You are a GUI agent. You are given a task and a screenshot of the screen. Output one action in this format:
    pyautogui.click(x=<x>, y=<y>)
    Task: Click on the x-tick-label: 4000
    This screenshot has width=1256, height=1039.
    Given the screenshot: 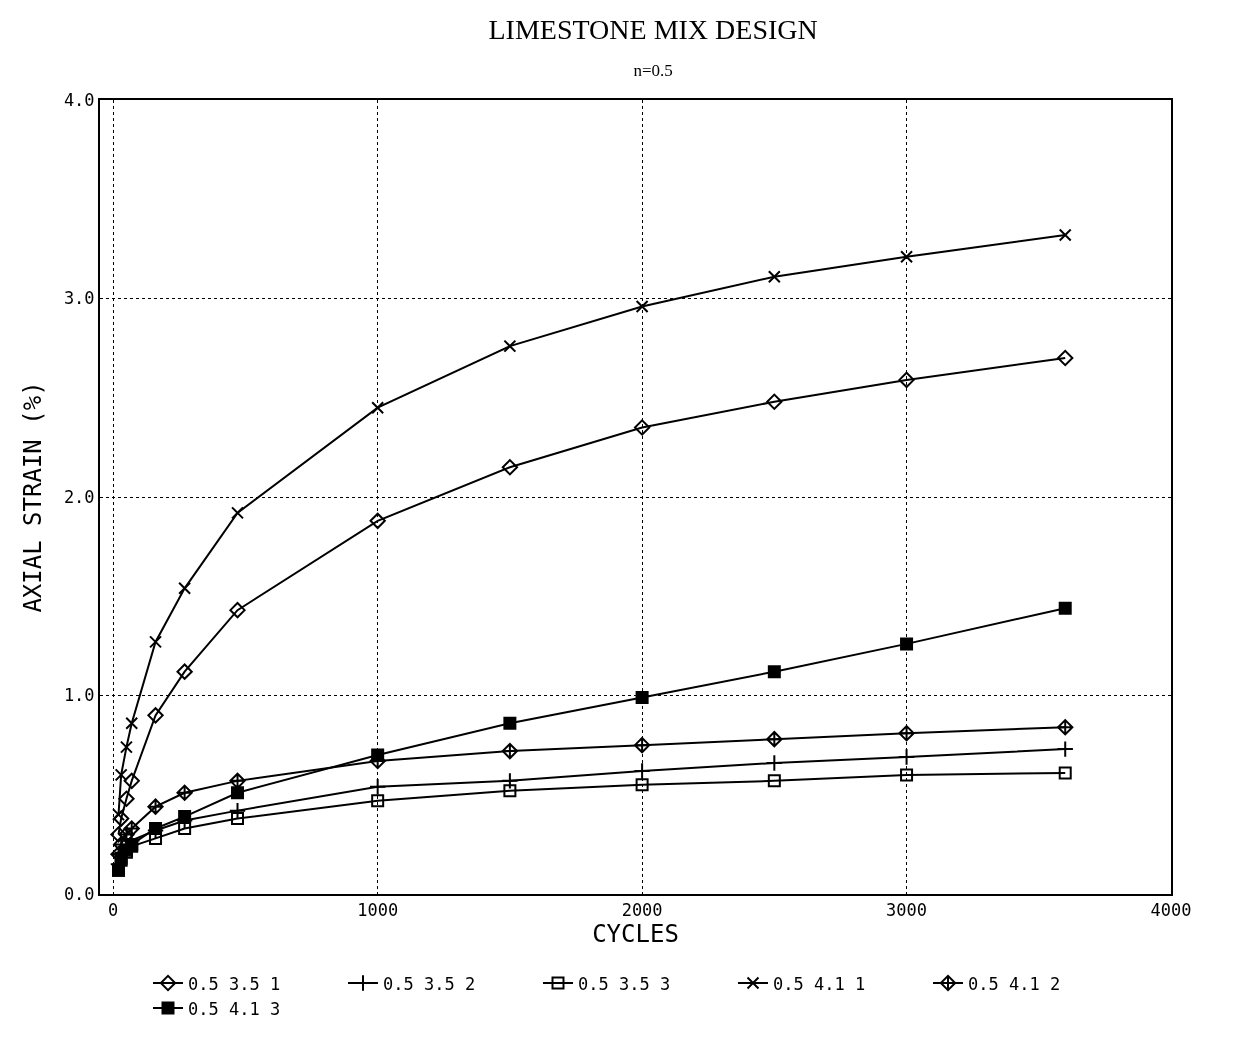 What is the action you would take?
    pyautogui.click(x=1171, y=910)
    